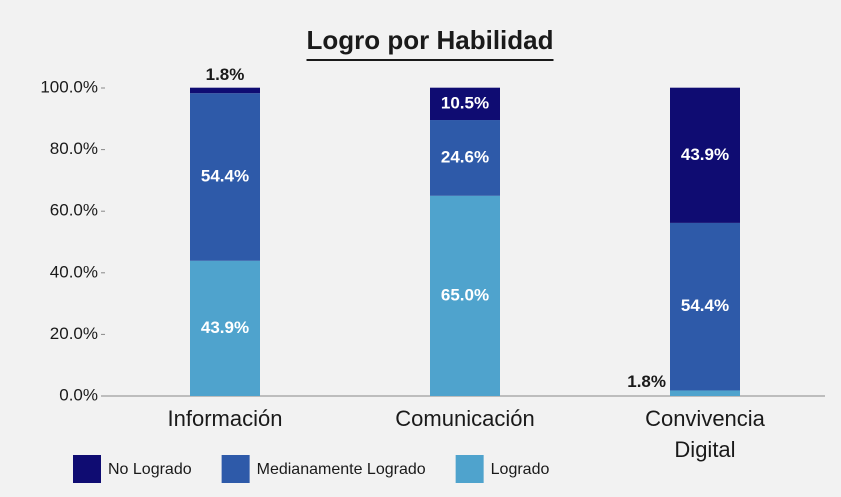  I want to click on data-label: 10.5%, so click(465, 102).